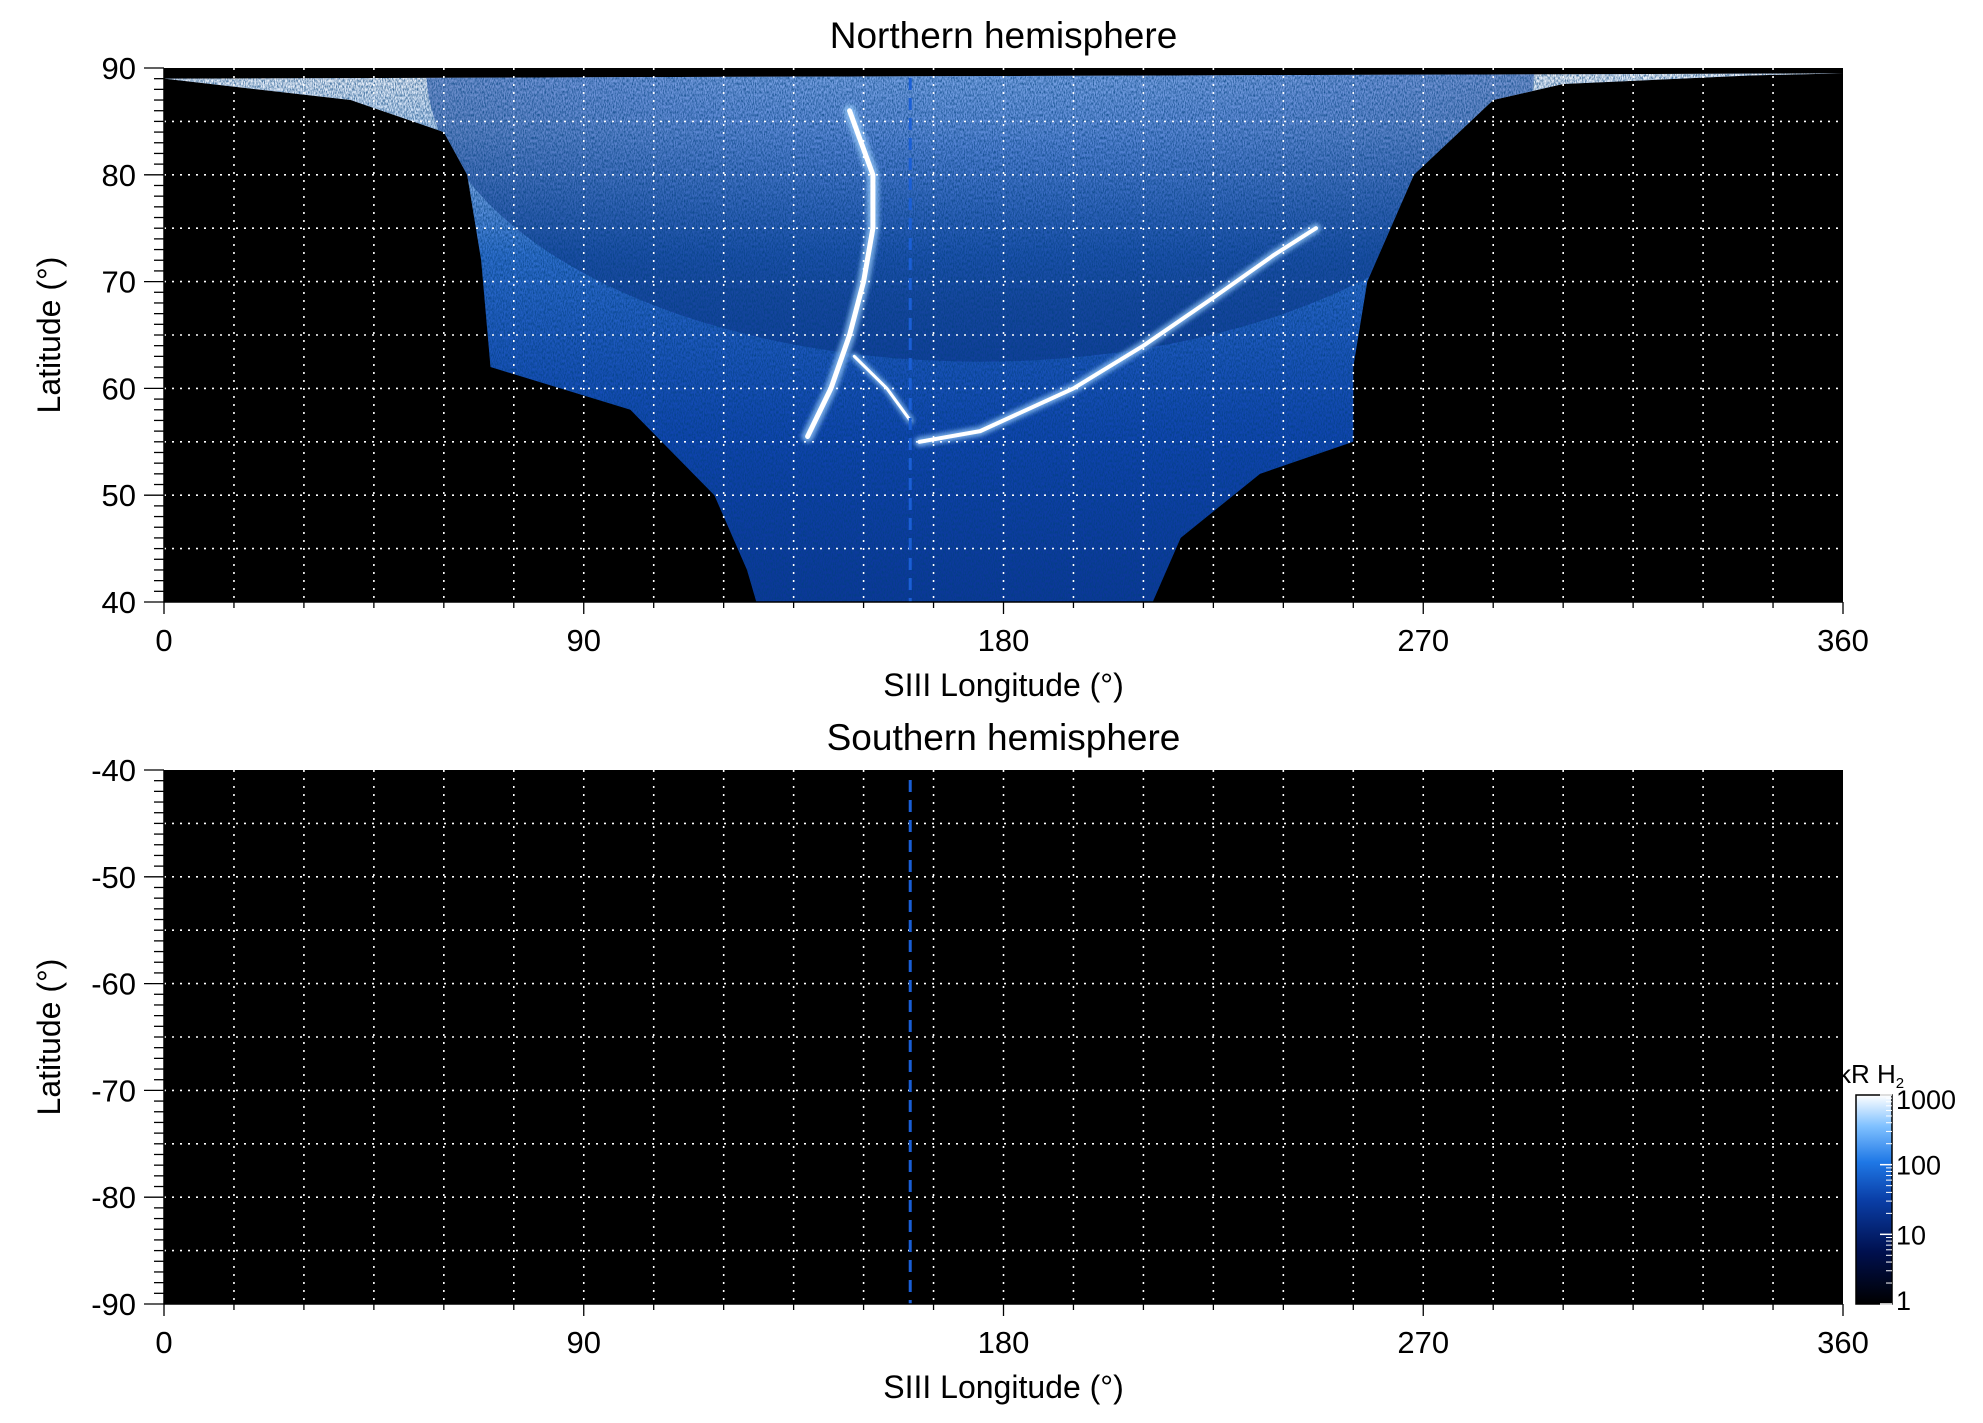  I want to click on colorbar-title-subscript: 2, so click(1900, 1083).